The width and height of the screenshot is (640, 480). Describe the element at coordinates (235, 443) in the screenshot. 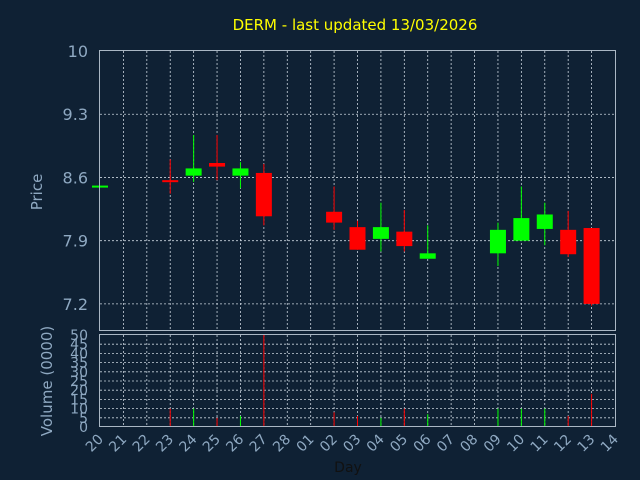

I see `x-tick-label: 26` at that location.